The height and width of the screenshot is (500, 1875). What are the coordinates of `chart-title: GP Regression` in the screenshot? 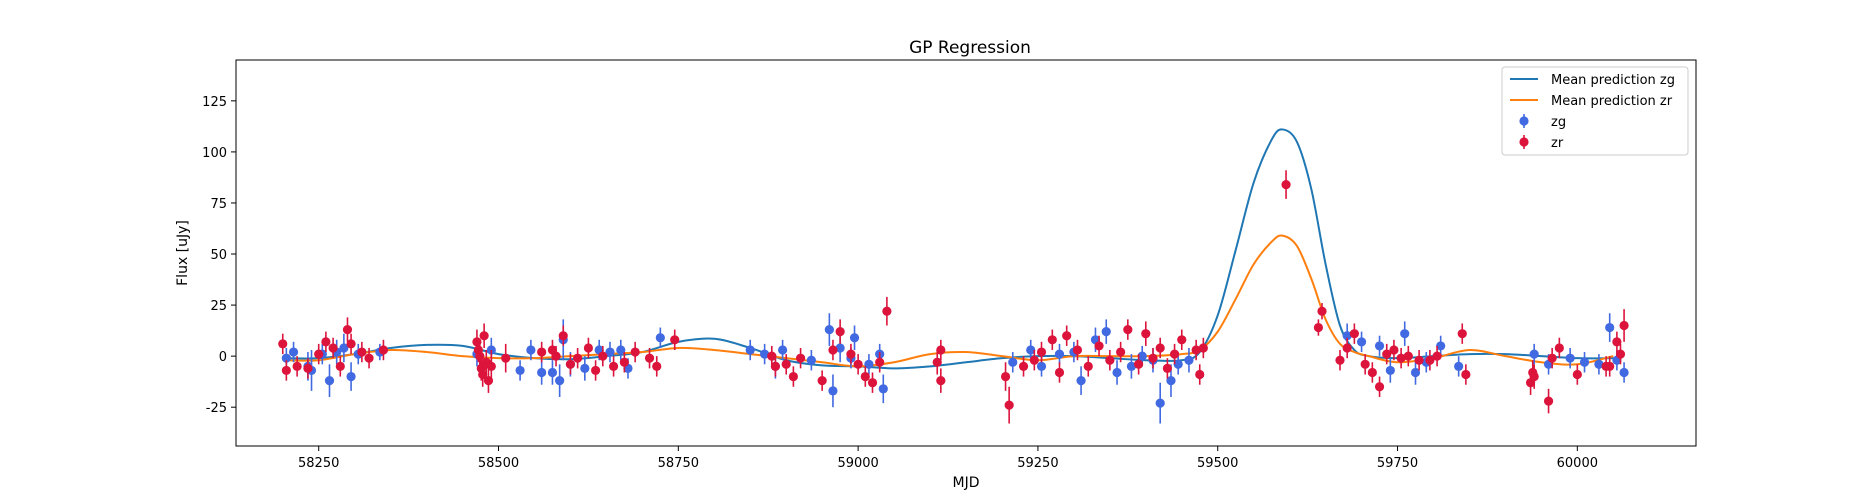 It's located at (970, 48).